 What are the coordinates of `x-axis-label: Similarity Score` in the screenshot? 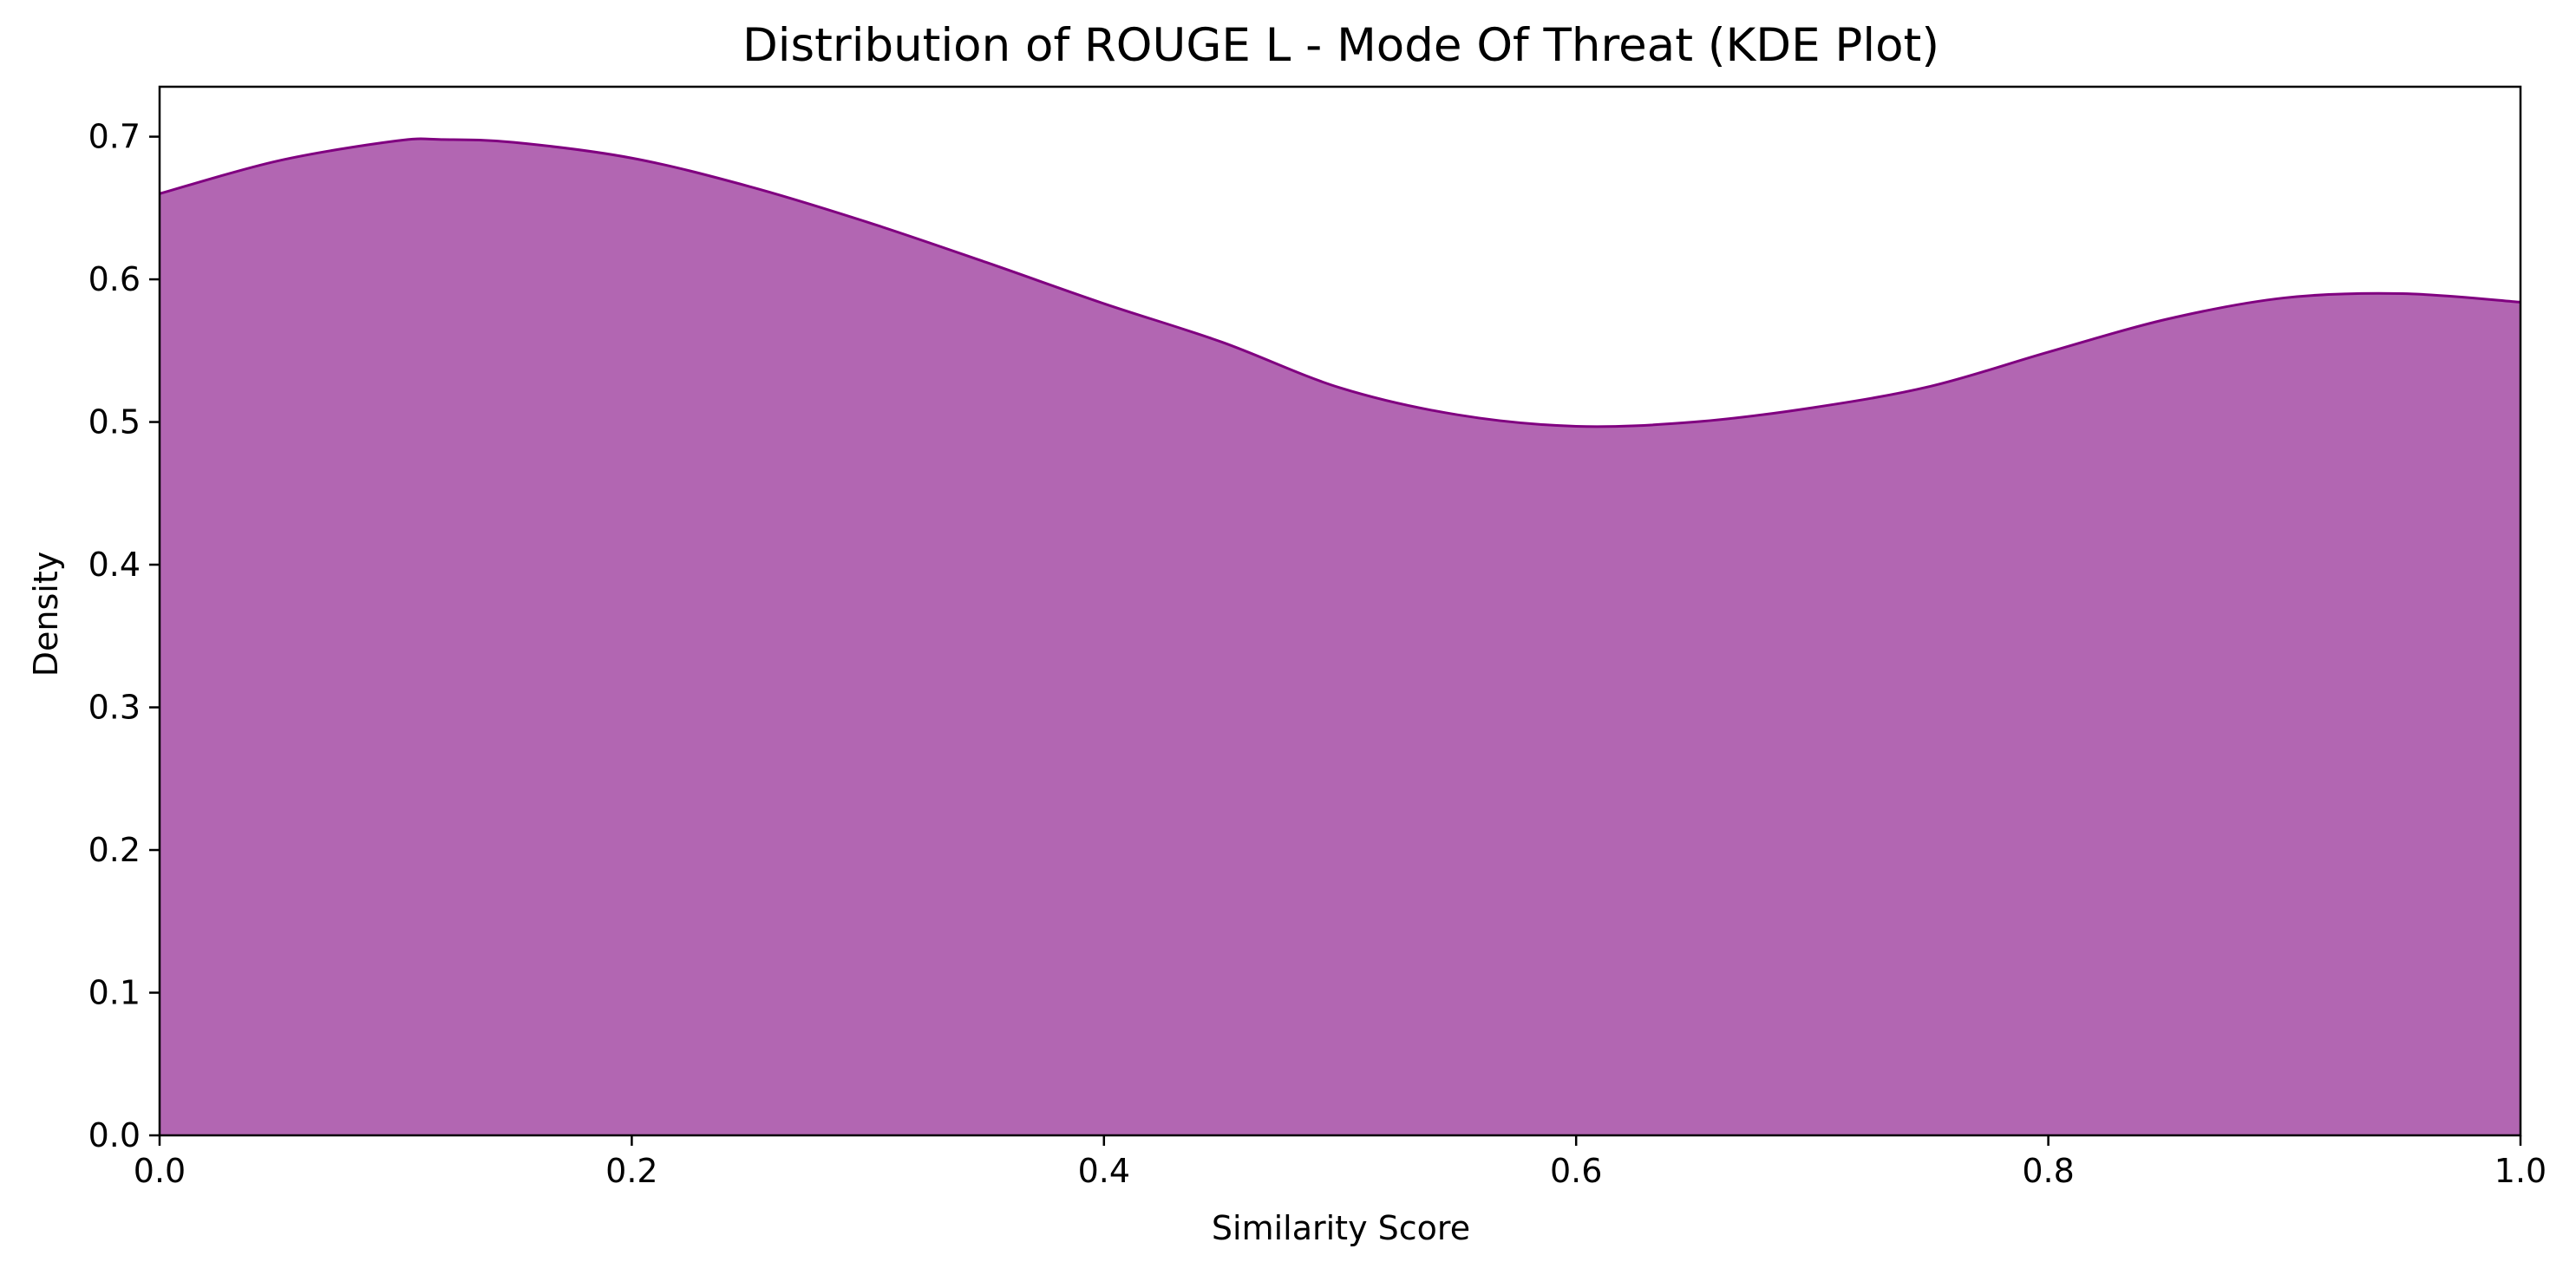 It's located at (1341, 1228).